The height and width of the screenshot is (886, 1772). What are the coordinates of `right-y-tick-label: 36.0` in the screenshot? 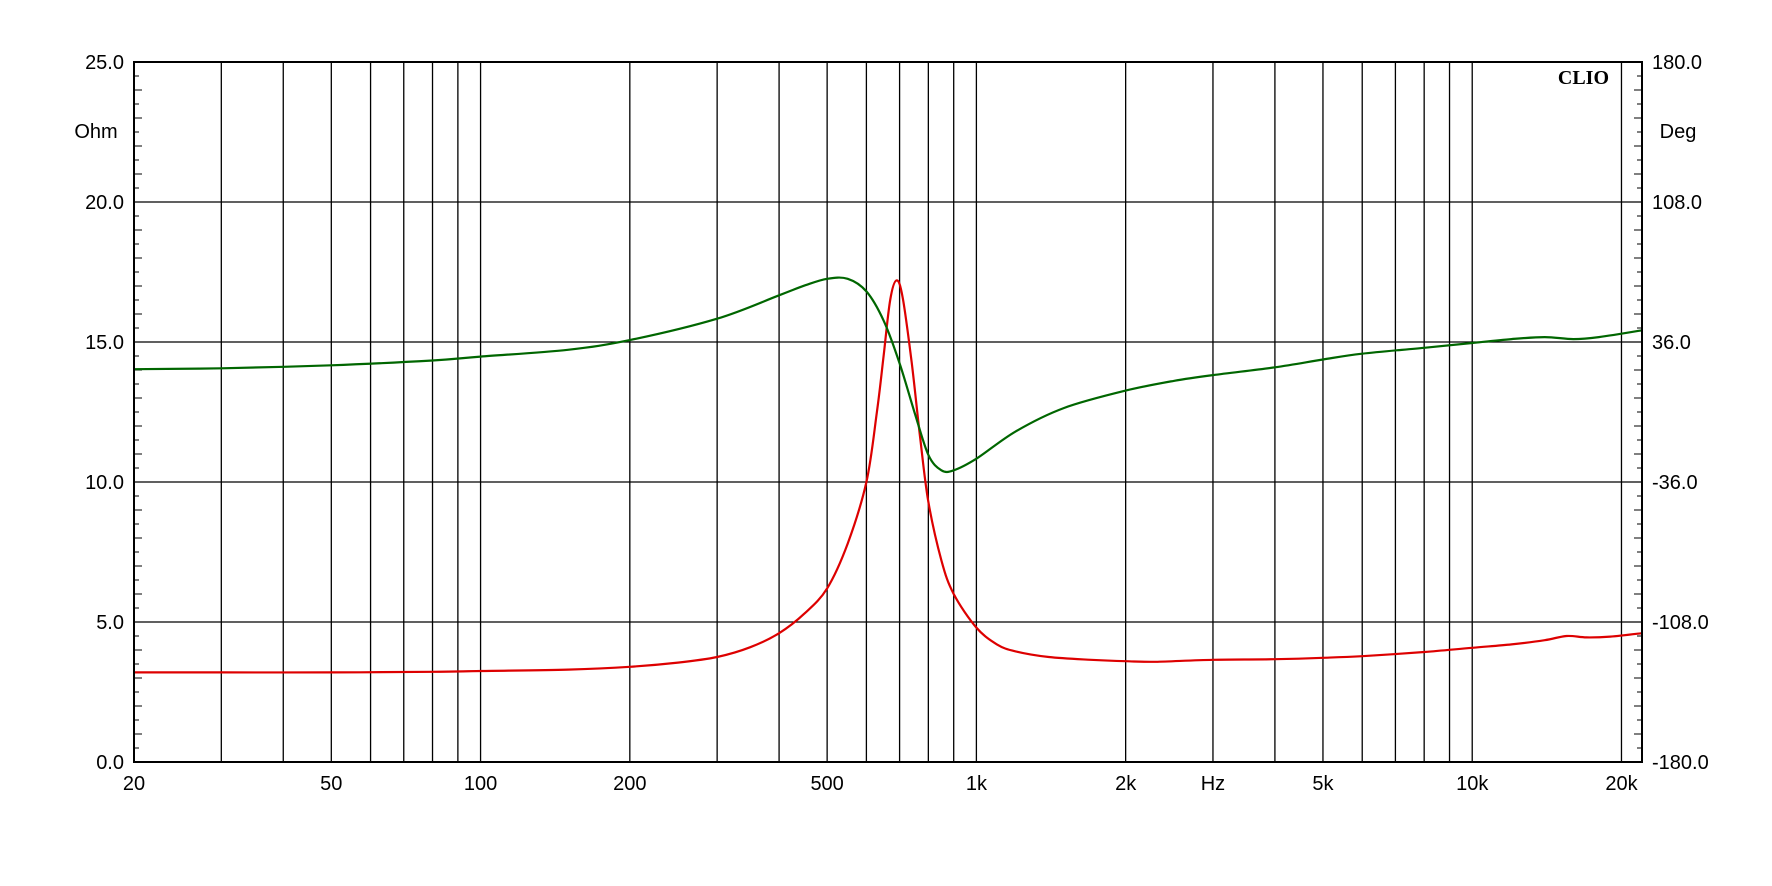 It's located at (1671, 343).